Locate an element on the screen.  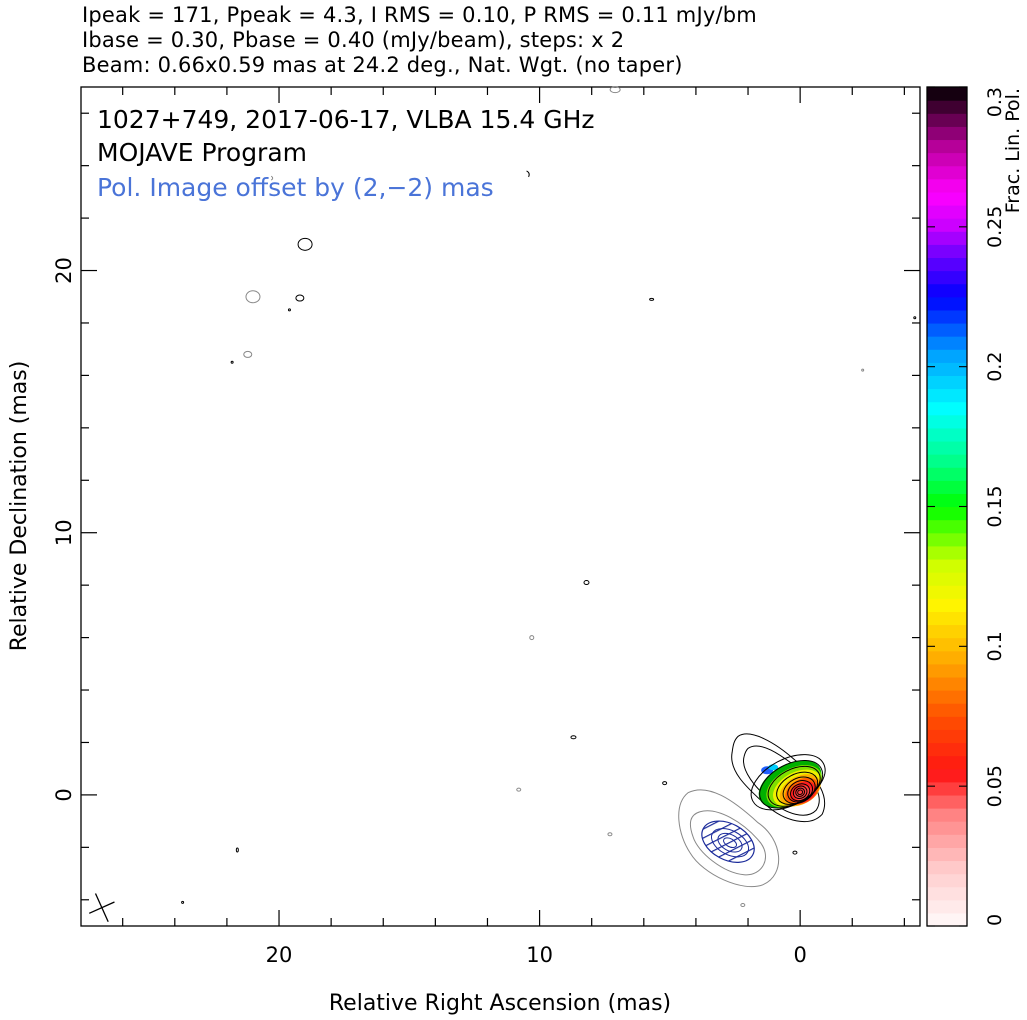
x-axis-label: Relative Right Ascension (mas) is located at coordinates (500, 1003).